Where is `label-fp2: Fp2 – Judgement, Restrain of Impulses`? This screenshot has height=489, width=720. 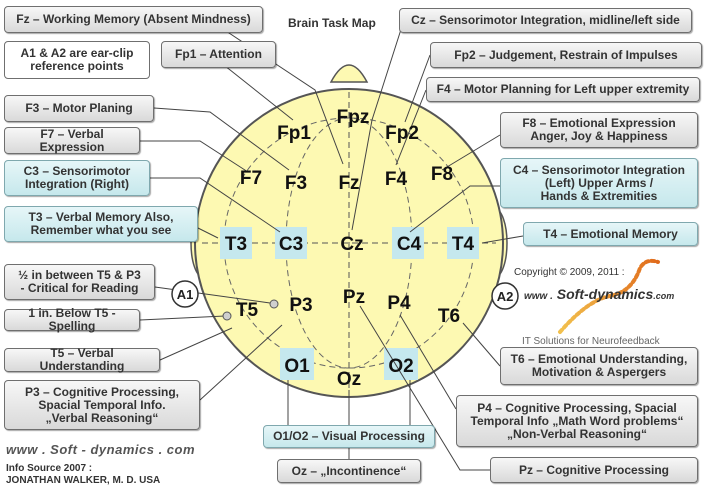 label-fp2: Fp2 – Judgement, Restrain of Impulses is located at coordinates (566, 55).